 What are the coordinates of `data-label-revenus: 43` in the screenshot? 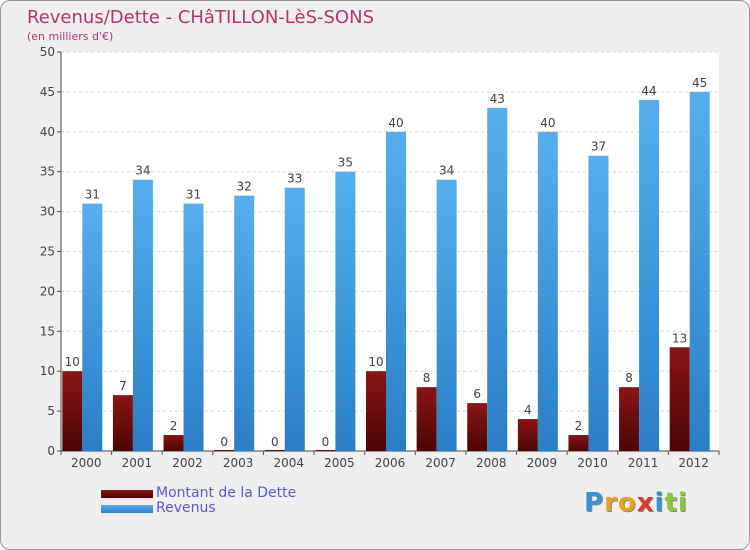 It's located at (497, 99).